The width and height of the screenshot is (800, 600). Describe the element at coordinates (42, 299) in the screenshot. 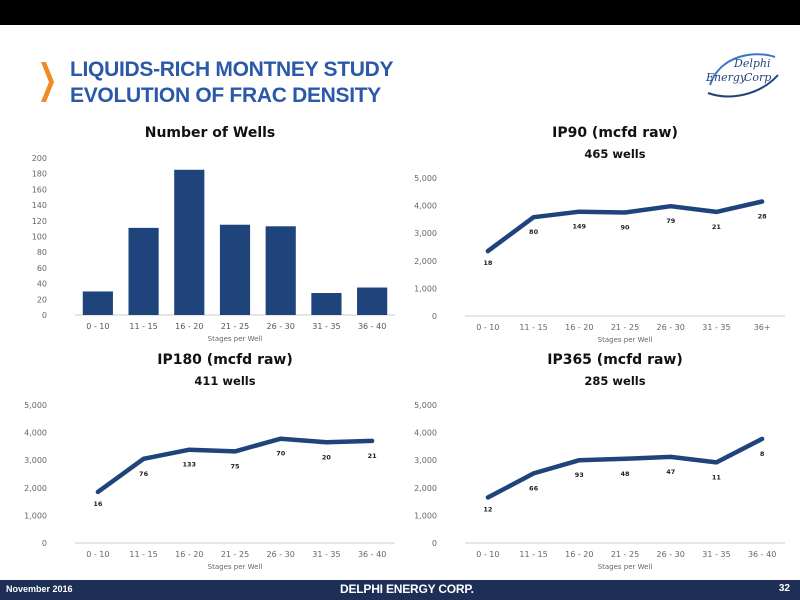

I see `y-tick-label: 20` at that location.